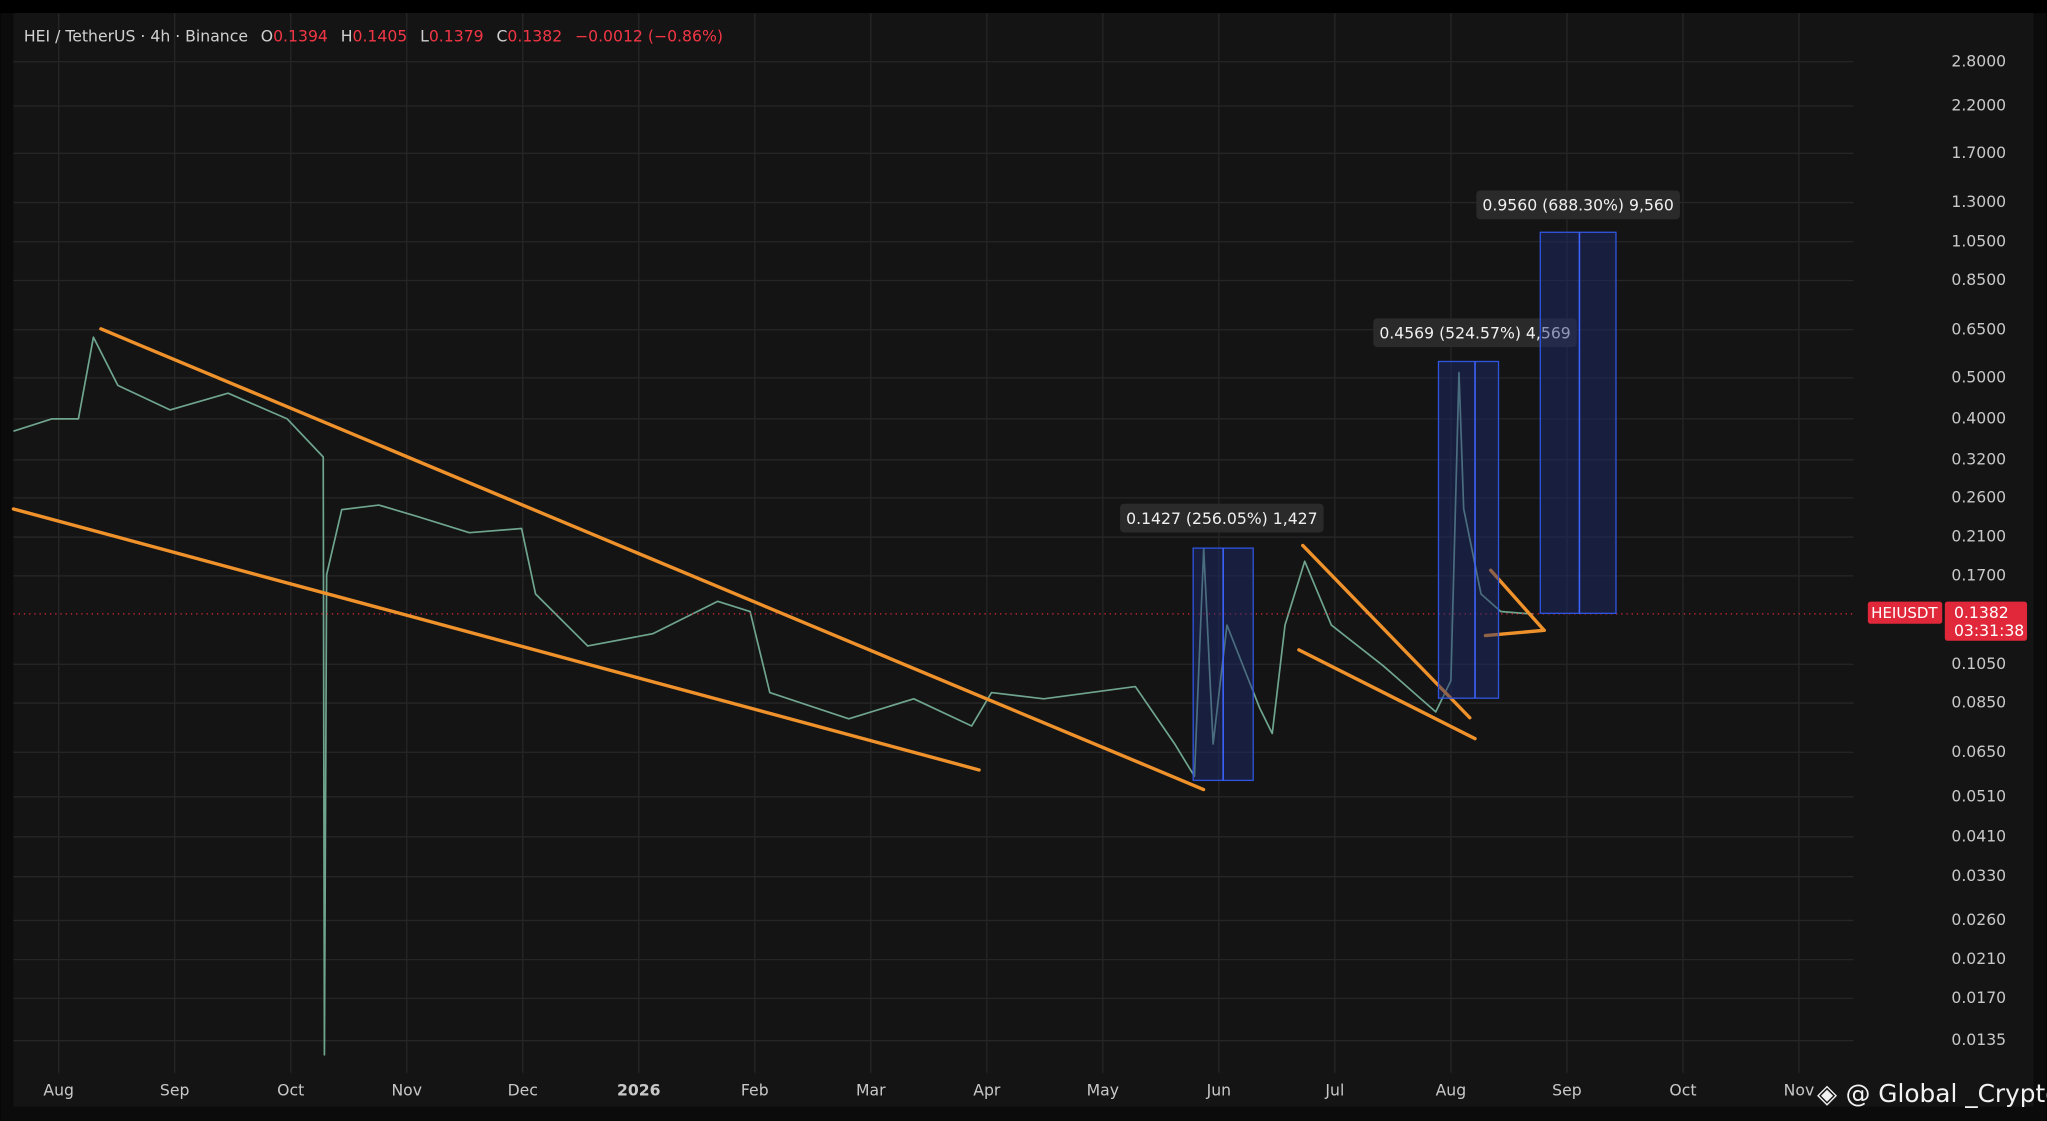  What do you see at coordinates (1989, 630) in the screenshot?
I see `countdown: 03:31:38` at bounding box center [1989, 630].